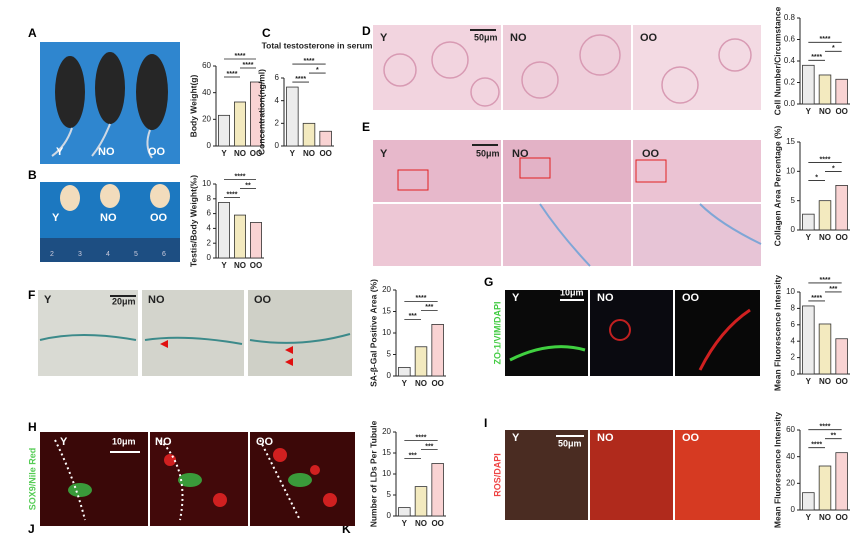 The width and height of the screenshot is (865, 539). Describe the element at coordinates (488, 282) in the screenshot. I see `panel-letter: G` at that location.